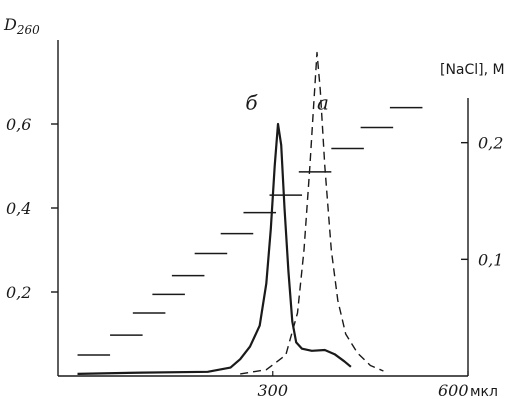  I want to click on y-right-tick-label: 0,1, so click(490, 259).